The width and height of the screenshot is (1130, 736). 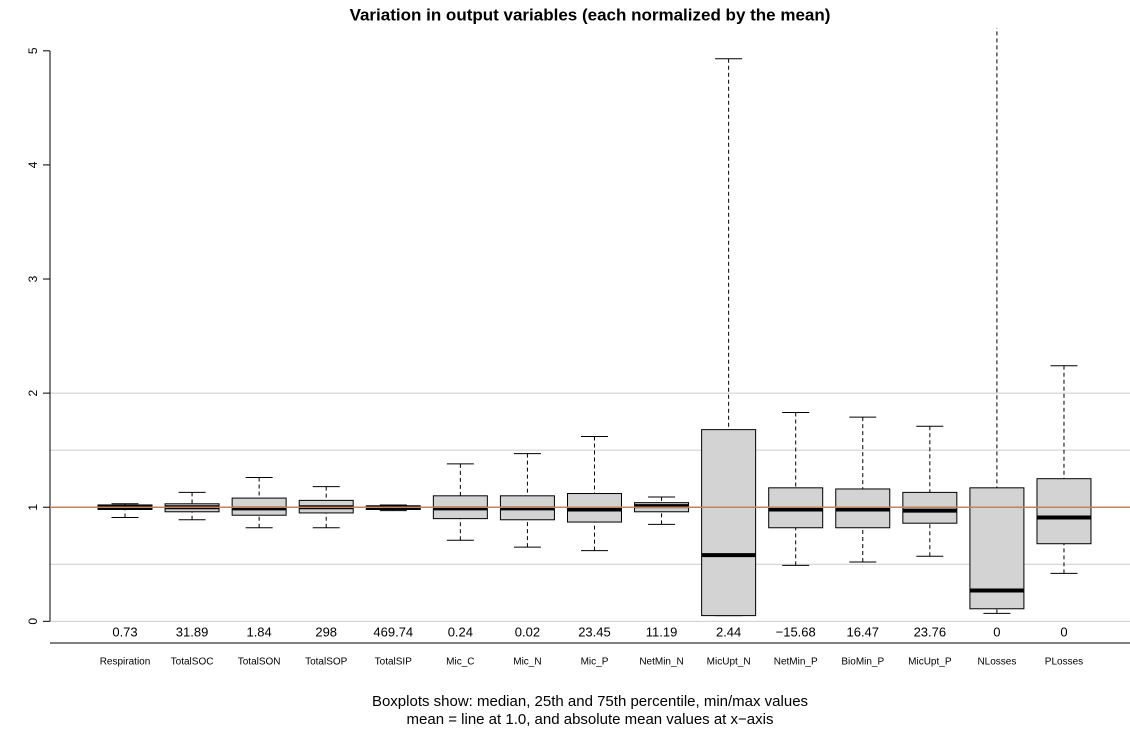 I want to click on x-tick-label: TotalSOC, so click(x=192, y=662).